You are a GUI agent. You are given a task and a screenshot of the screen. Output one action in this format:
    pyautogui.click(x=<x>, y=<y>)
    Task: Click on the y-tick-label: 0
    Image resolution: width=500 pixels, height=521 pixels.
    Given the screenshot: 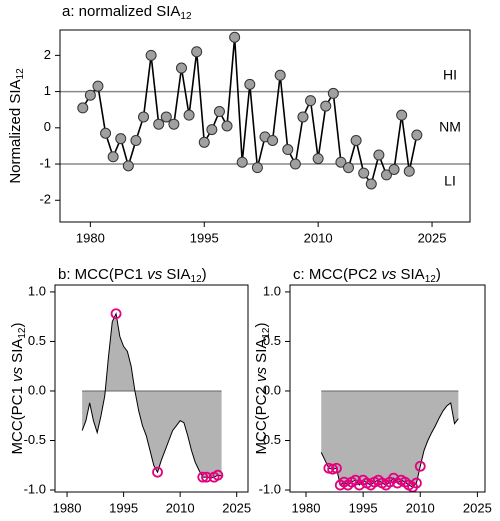 What is the action you would take?
    pyautogui.click(x=47, y=126)
    